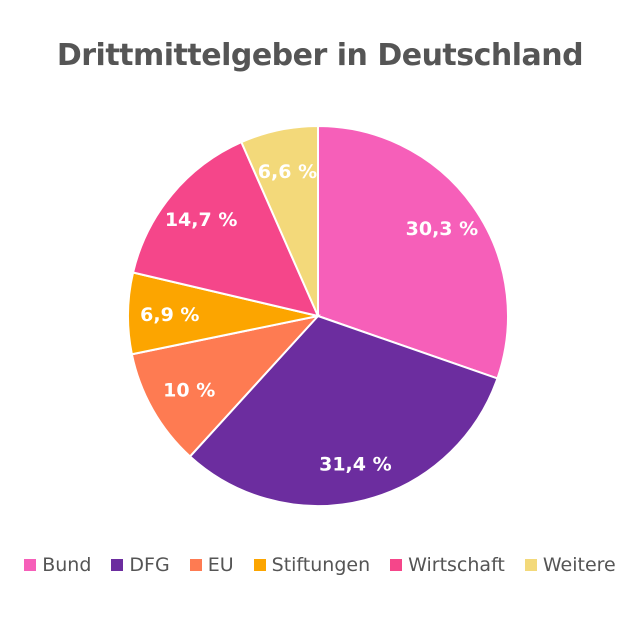  Describe the element at coordinates (579, 565) in the screenshot. I see `legend-label: Weitere` at that location.